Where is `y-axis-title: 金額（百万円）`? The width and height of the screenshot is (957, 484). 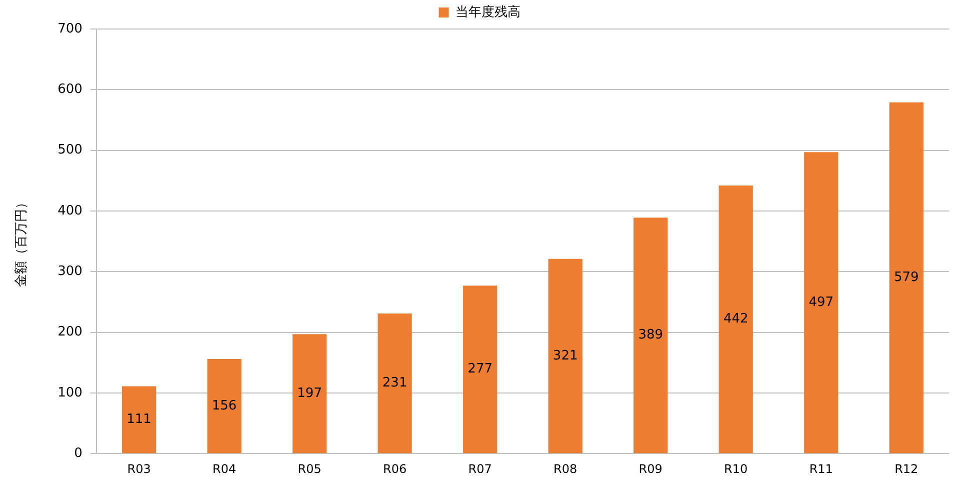 y-axis-title: 金額（百万円） is located at coordinates (22, 241).